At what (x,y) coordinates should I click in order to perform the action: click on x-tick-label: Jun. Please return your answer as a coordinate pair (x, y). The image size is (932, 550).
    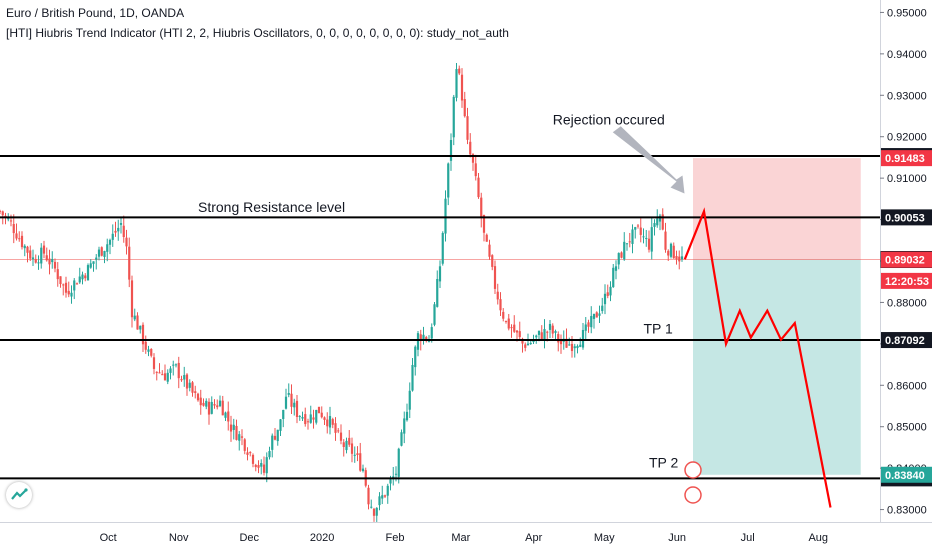
    Looking at the image, I should click on (677, 538).